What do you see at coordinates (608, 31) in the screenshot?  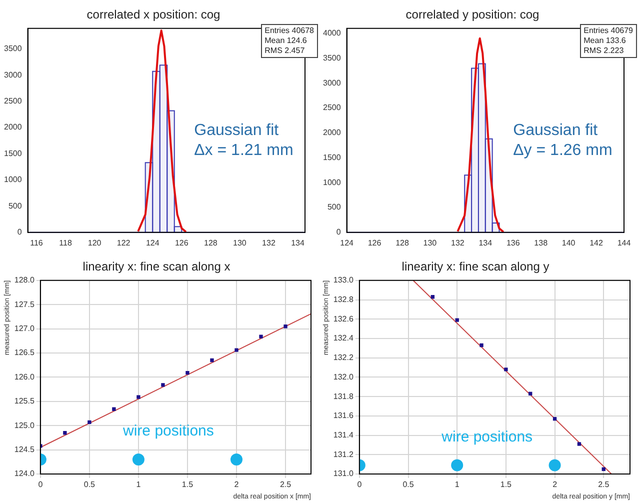 I see `annotation: Entries 40679` at bounding box center [608, 31].